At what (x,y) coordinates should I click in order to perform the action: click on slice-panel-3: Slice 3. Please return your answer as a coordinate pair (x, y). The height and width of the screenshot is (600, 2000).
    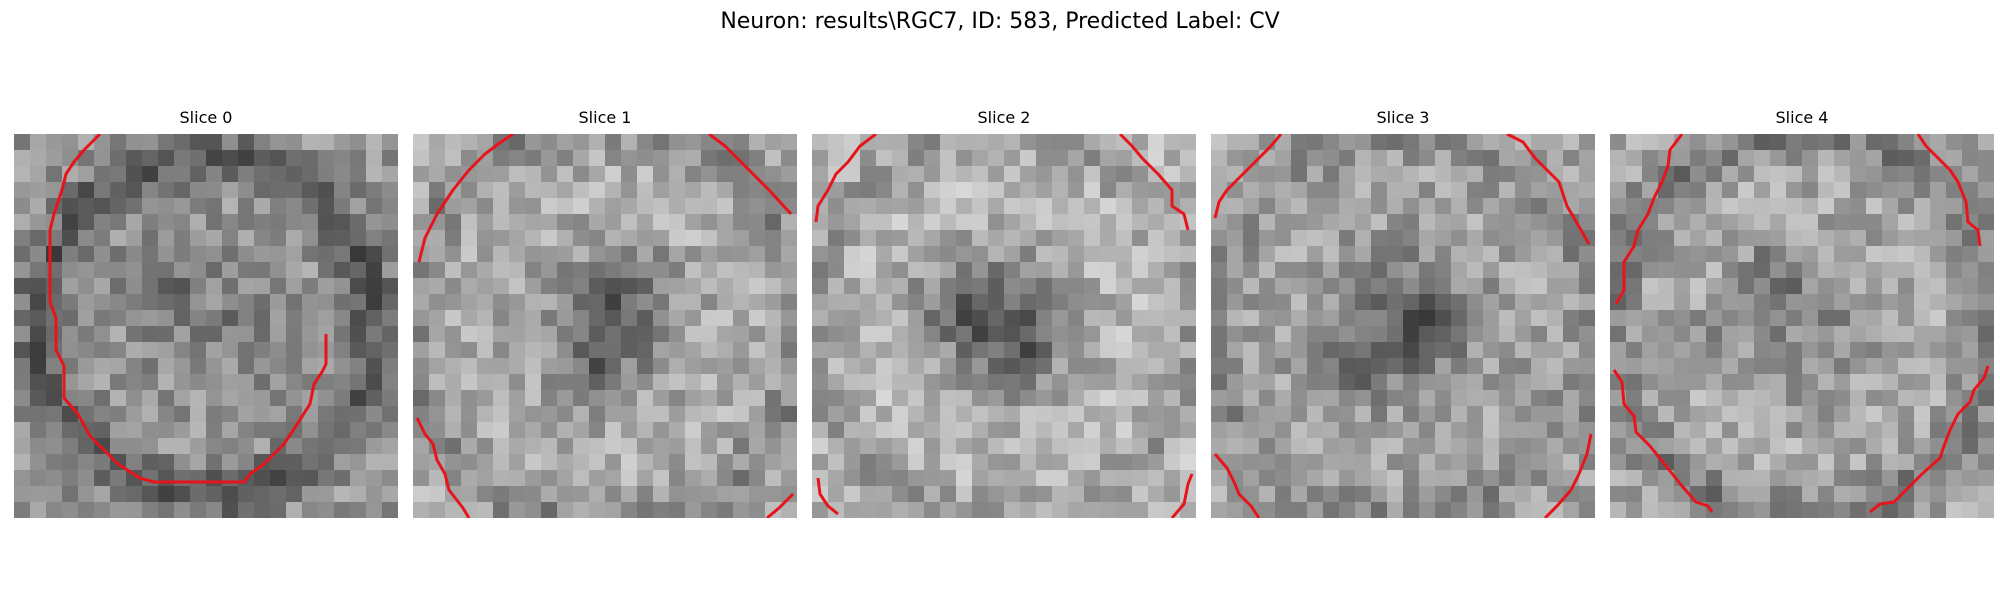
    Looking at the image, I should click on (1403, 313).